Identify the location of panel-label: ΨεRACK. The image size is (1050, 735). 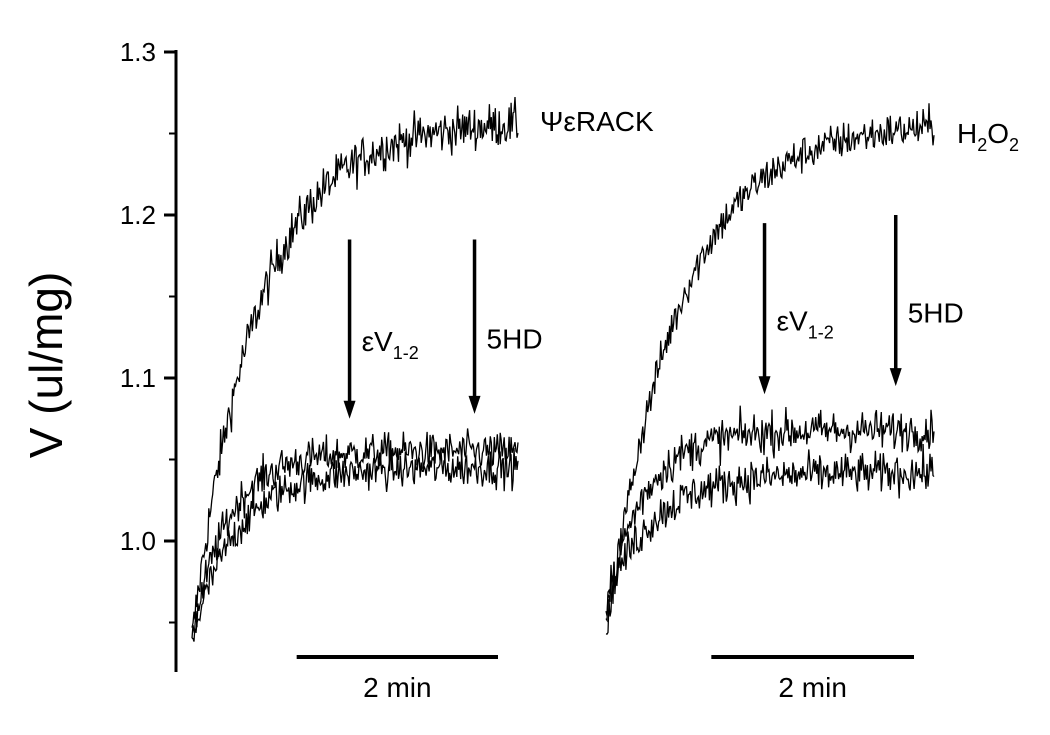
(597, 121).